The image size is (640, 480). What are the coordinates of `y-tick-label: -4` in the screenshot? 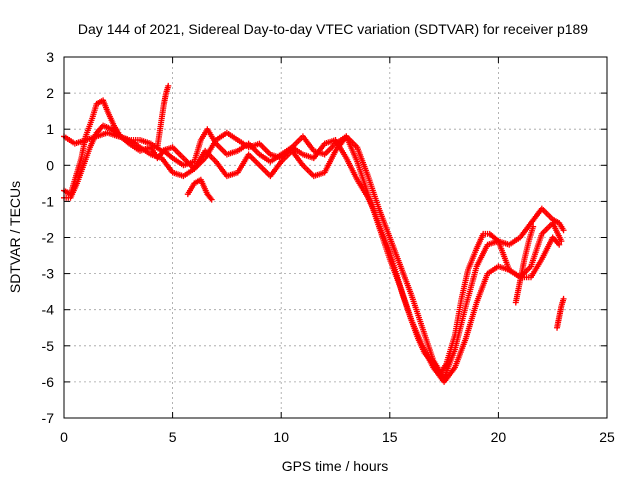 It's located at (48, 310).